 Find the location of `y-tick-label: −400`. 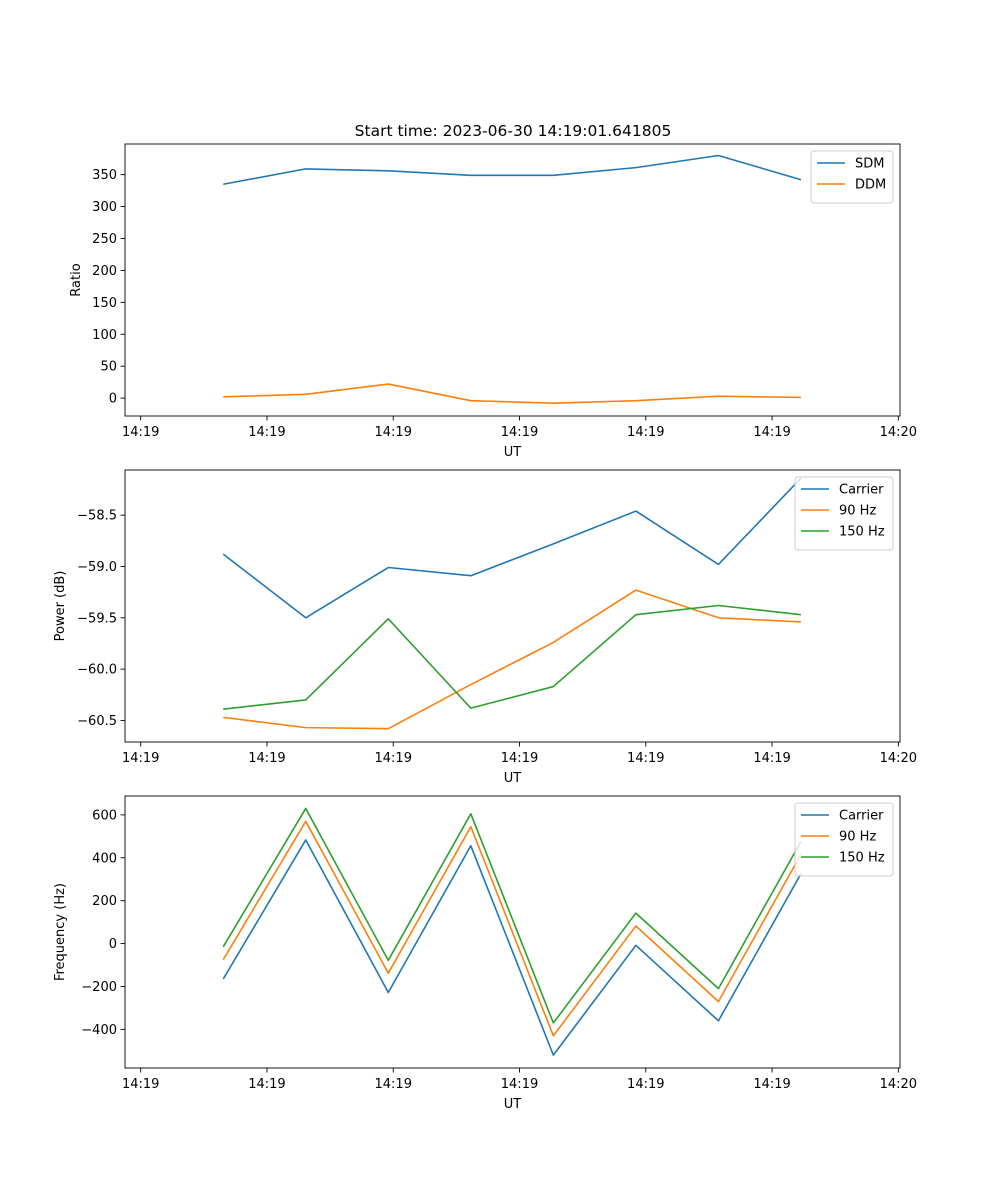

y-tick-label: −400 is located at coordinates (99, 1030).